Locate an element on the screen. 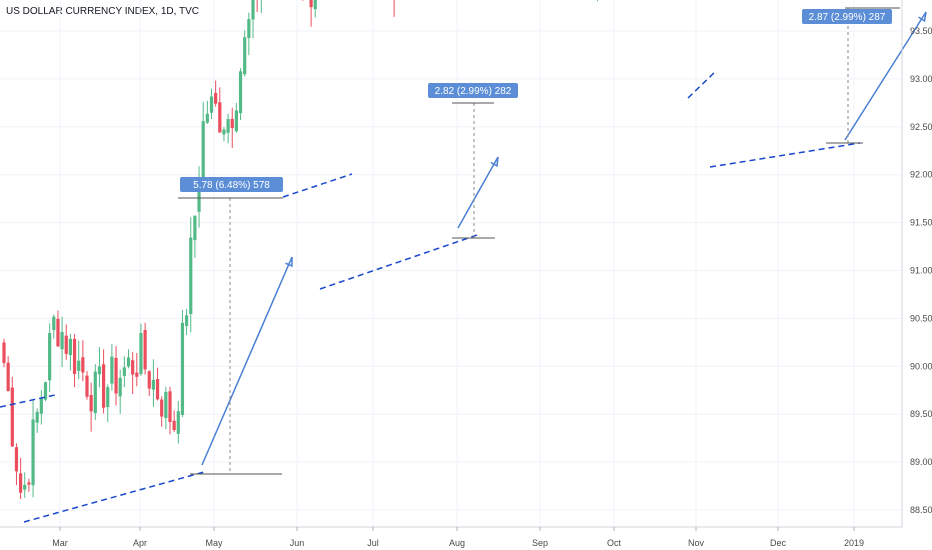 This screenshot has height=550, width=932. x-tick-label: Aug is located at coordinates (457, 543).